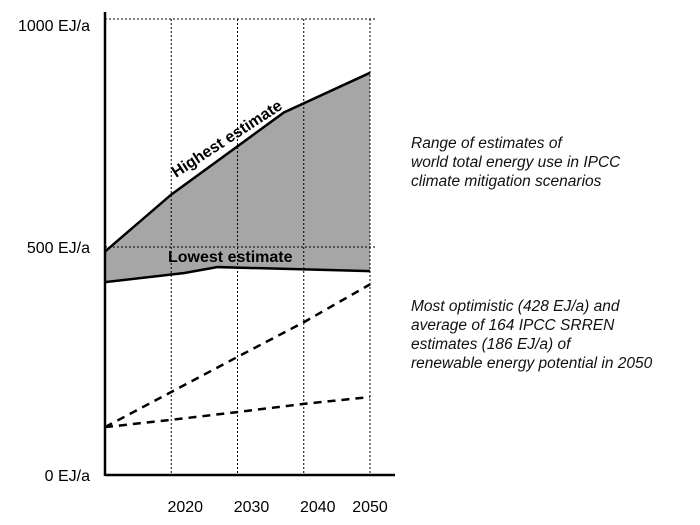 The height and width of the screenshot is (525, 700). I want to click on annotation-line: Range of estimates of, so click(486, 143).